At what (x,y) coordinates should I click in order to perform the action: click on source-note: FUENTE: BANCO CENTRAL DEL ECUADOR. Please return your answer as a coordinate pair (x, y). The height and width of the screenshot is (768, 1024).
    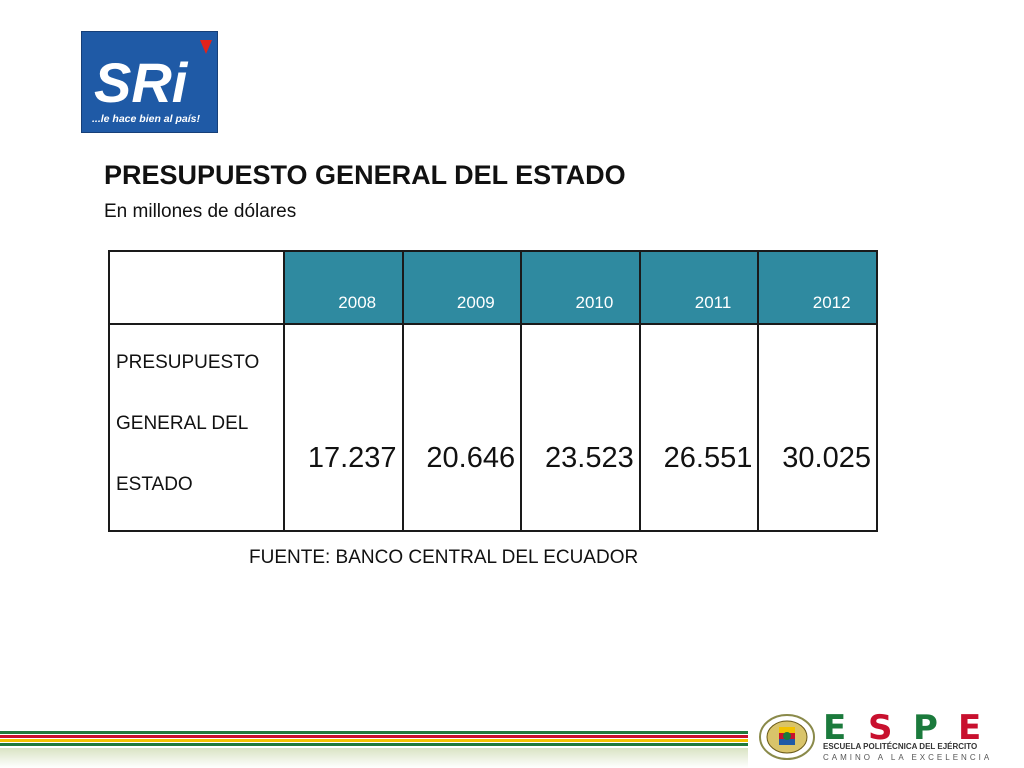
    Looking at the image, I should click on (444, 557).